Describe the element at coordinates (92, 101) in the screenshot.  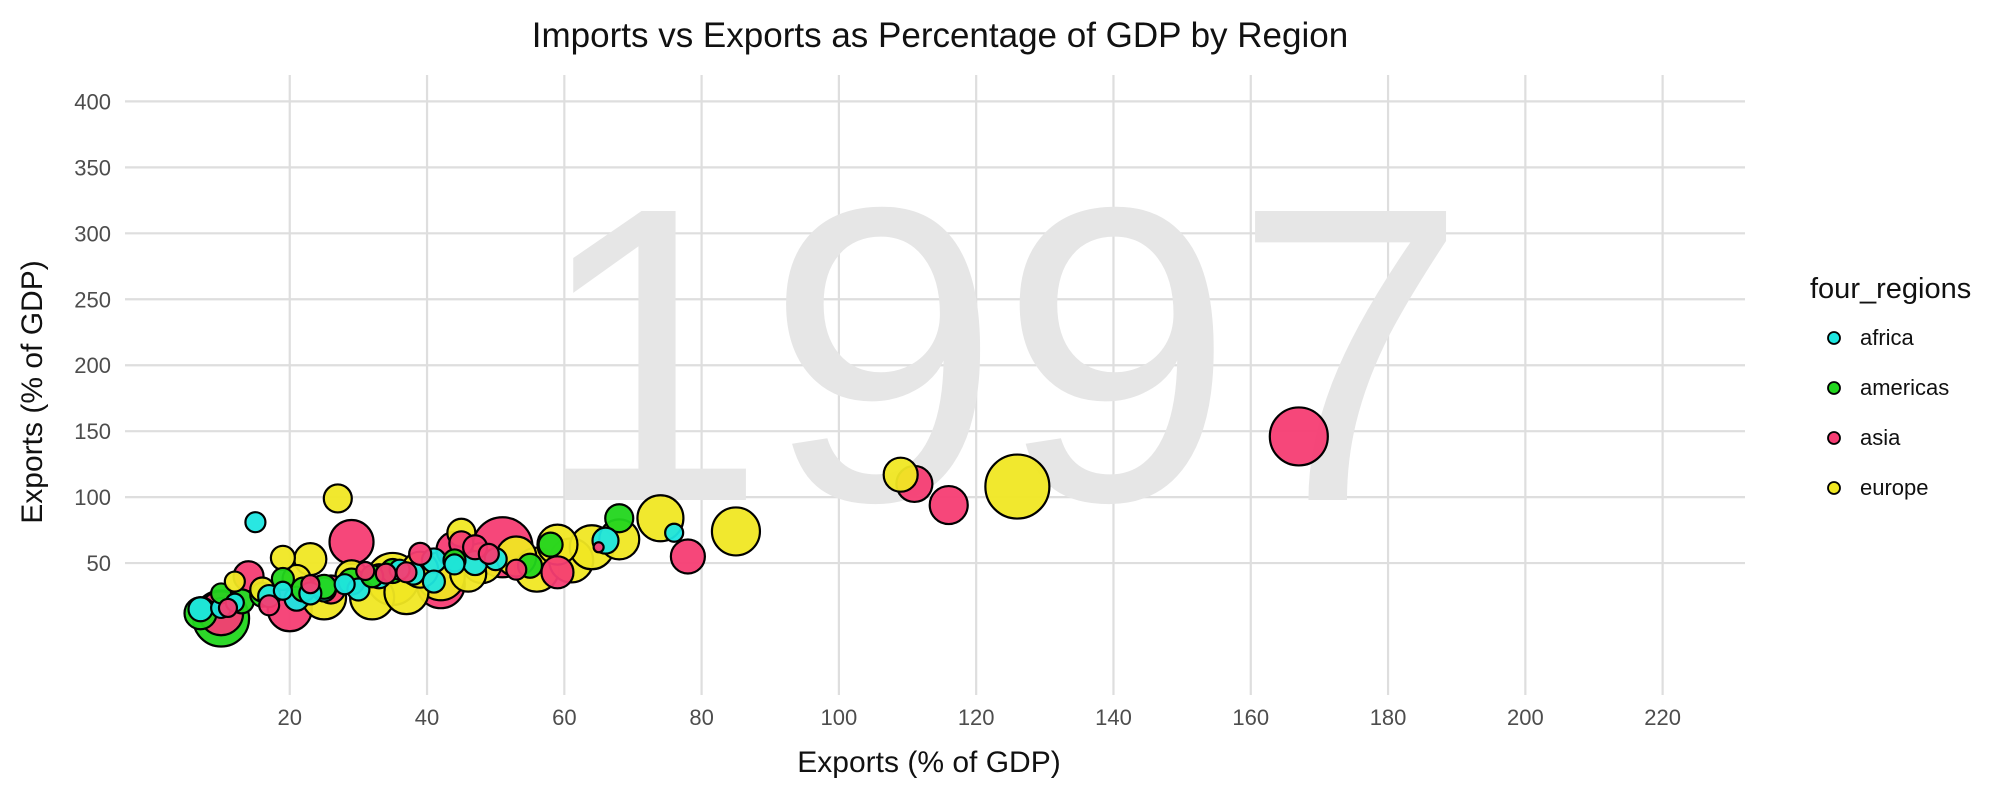
I see `y-tick-label: 400` at that location.